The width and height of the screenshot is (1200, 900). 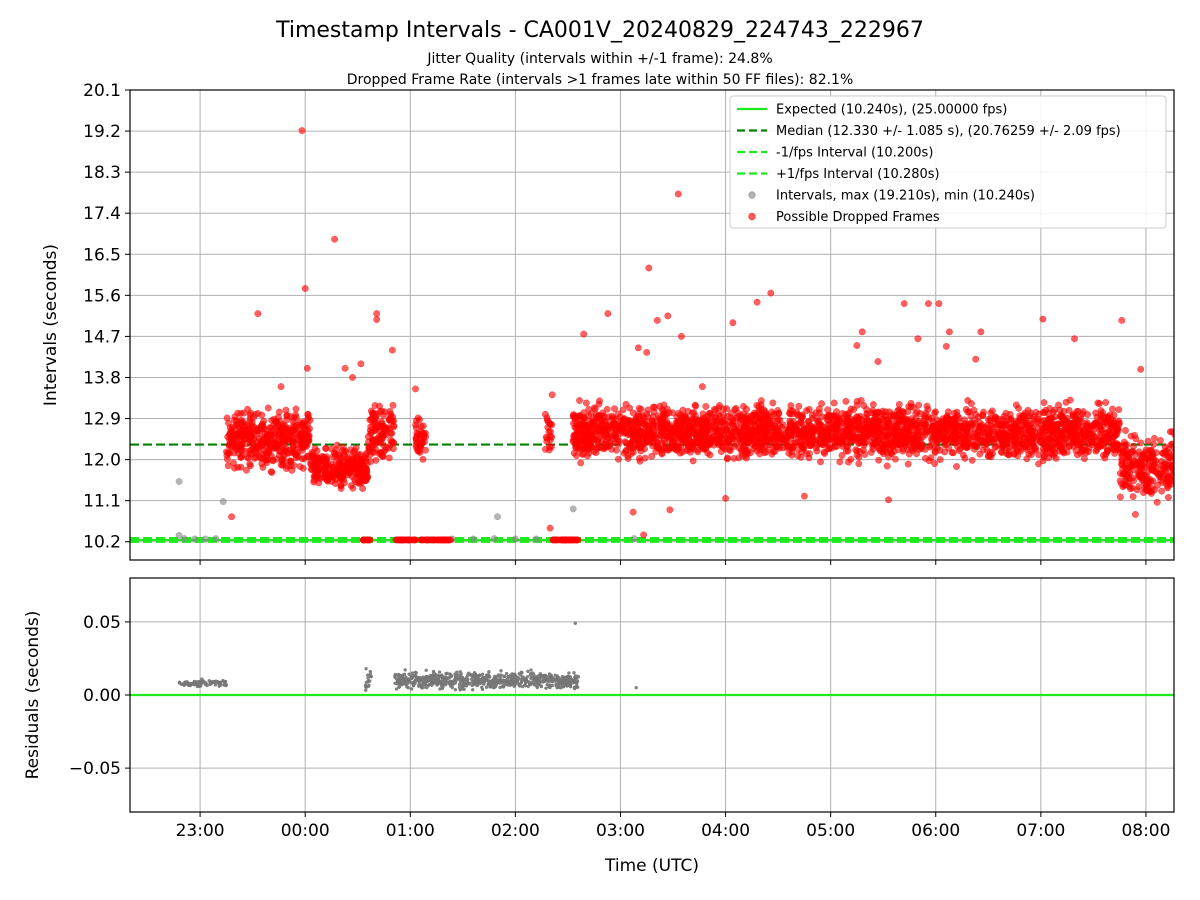 I want to click on y-tick-label: 17.4, so click(x=102, y=214).